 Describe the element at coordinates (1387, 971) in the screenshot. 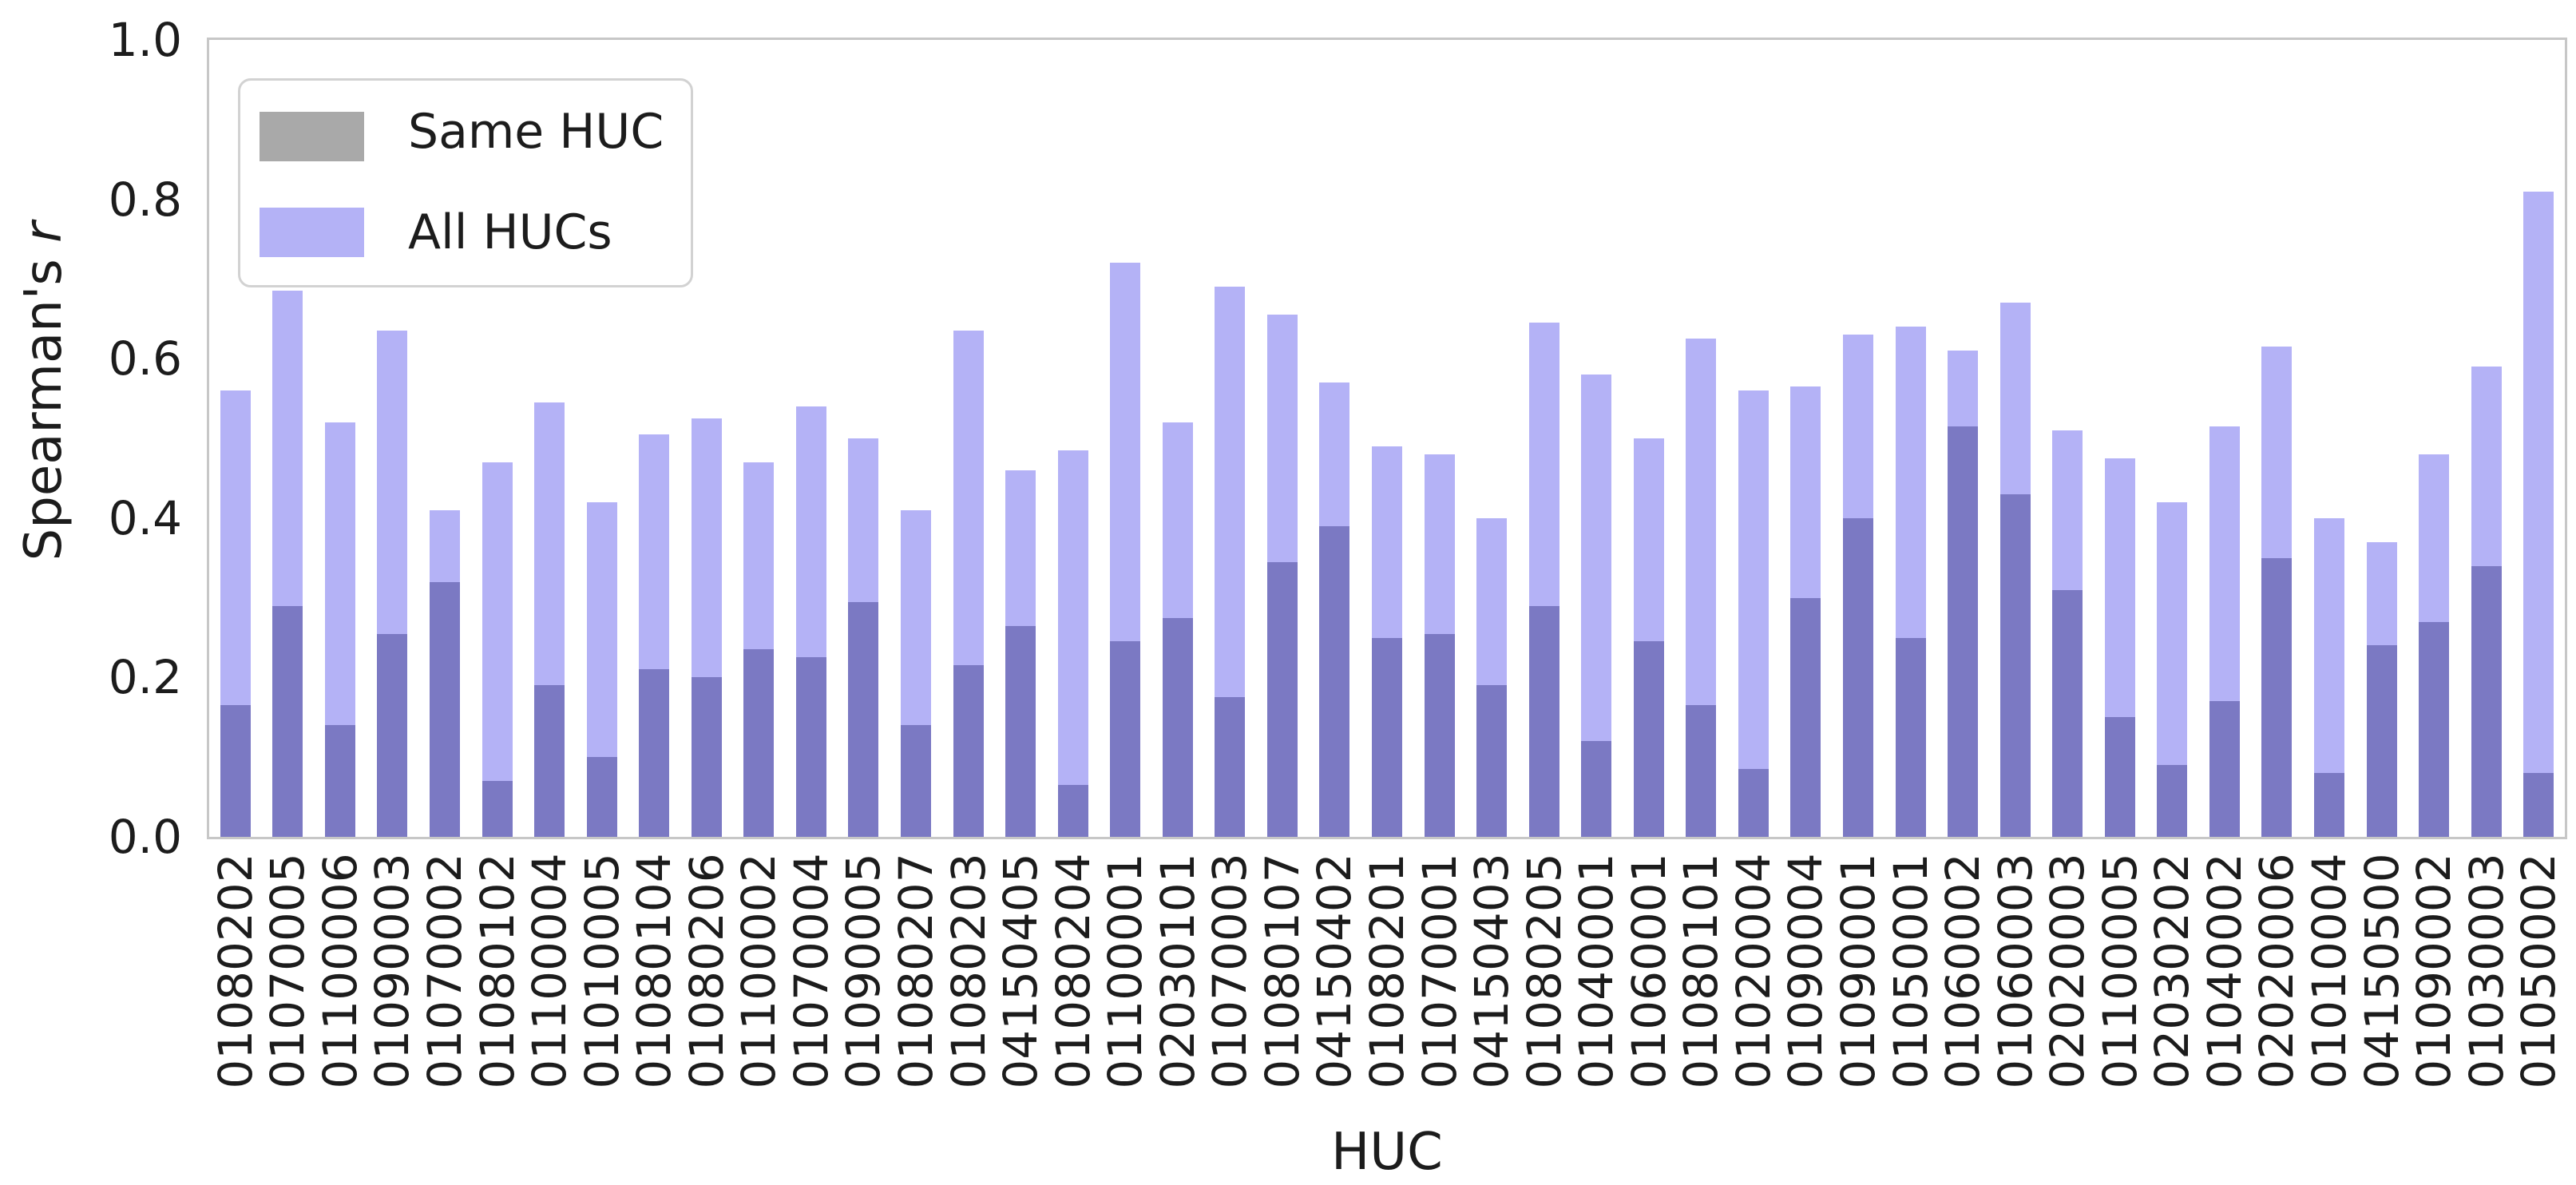

I see `x-tick-label: 01080201` at that location.